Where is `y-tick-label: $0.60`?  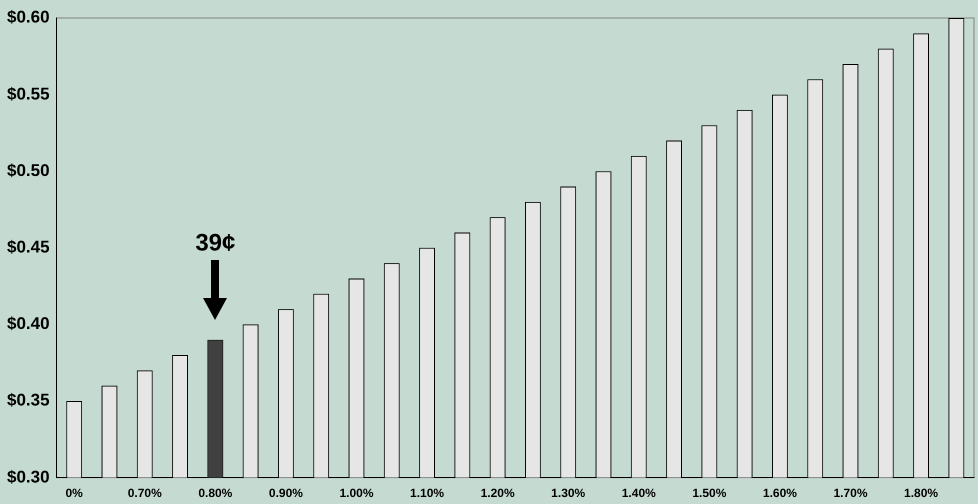 y-tick-label: $0.60 is located at coordinates (28, 17).